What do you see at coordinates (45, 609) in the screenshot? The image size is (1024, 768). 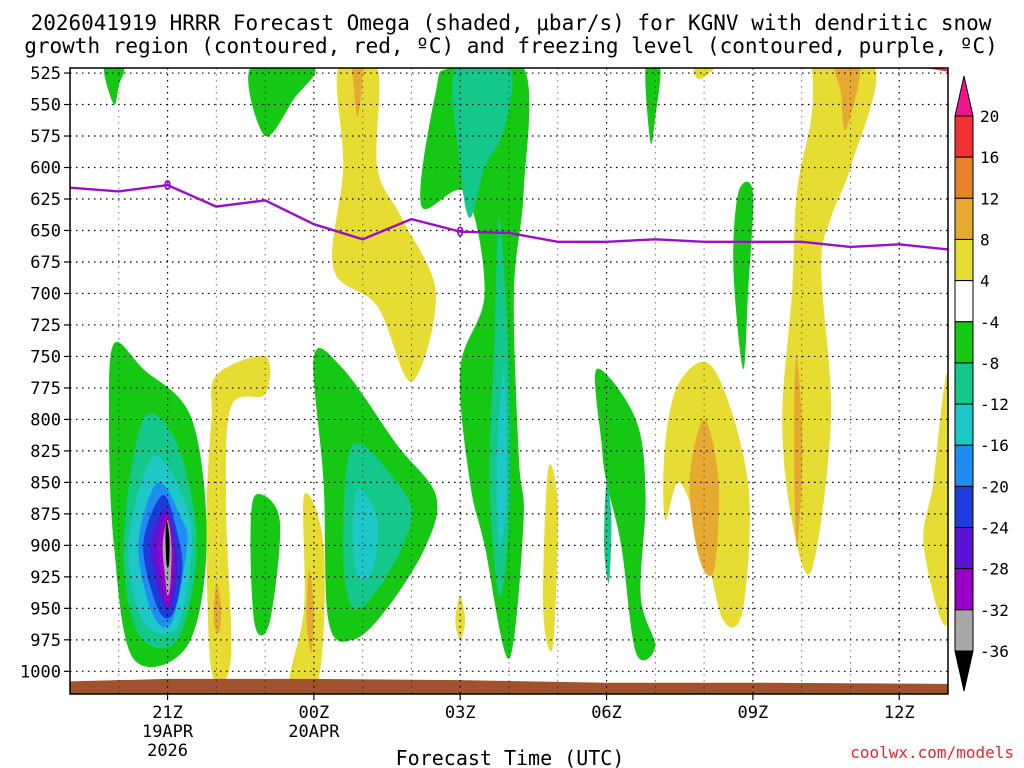 I see `y-tick-label-950: 950` at bounding box center [45, 609].